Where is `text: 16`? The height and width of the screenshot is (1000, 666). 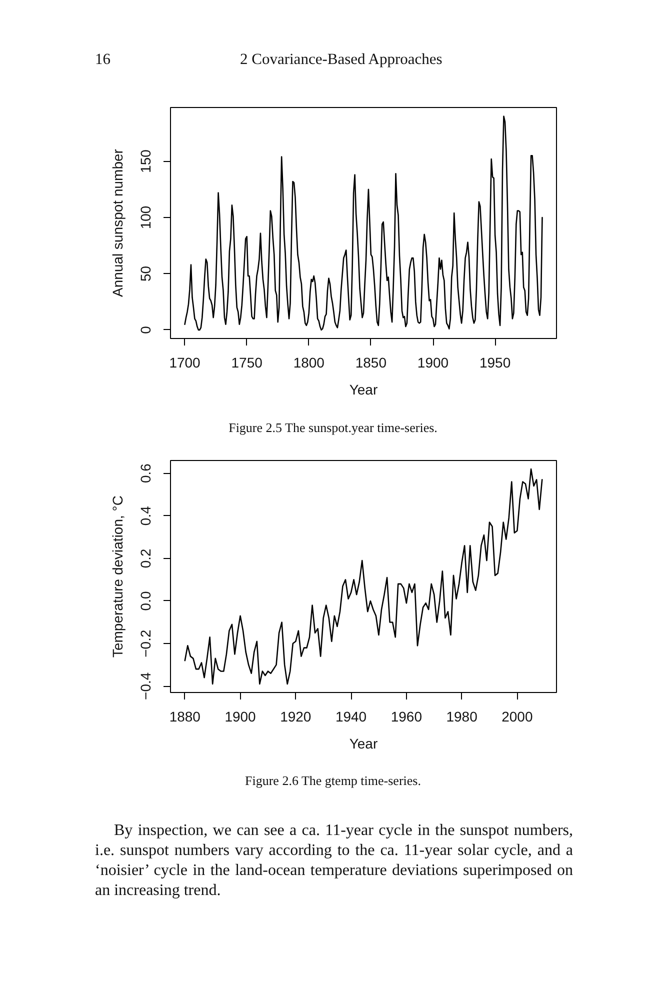
text: 16 is located at coordinates (102, 59).